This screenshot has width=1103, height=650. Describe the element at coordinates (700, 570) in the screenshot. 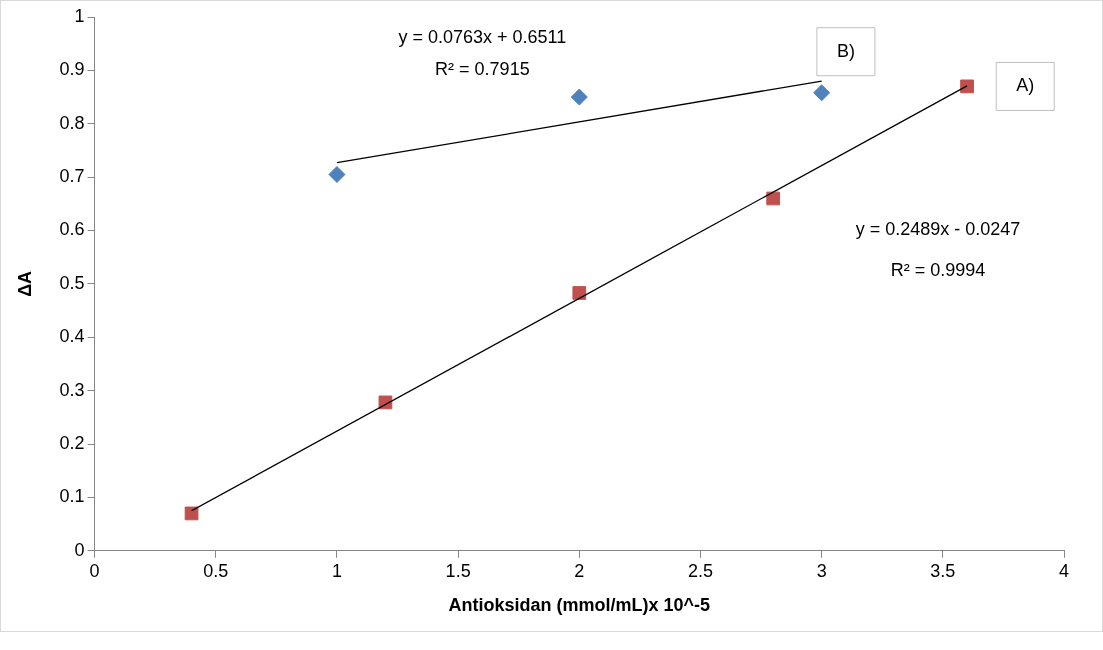

I see `x-tick-label: 2.5` at that location.